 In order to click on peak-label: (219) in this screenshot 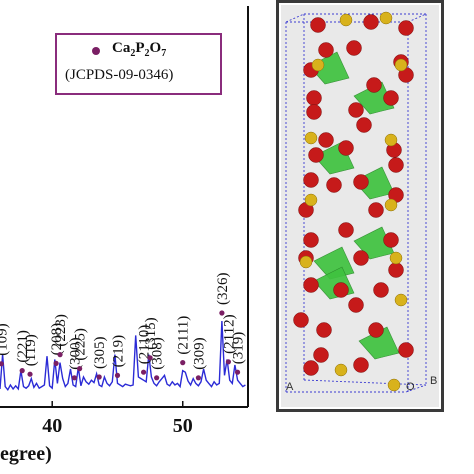, I will do `click(118, 351)`.